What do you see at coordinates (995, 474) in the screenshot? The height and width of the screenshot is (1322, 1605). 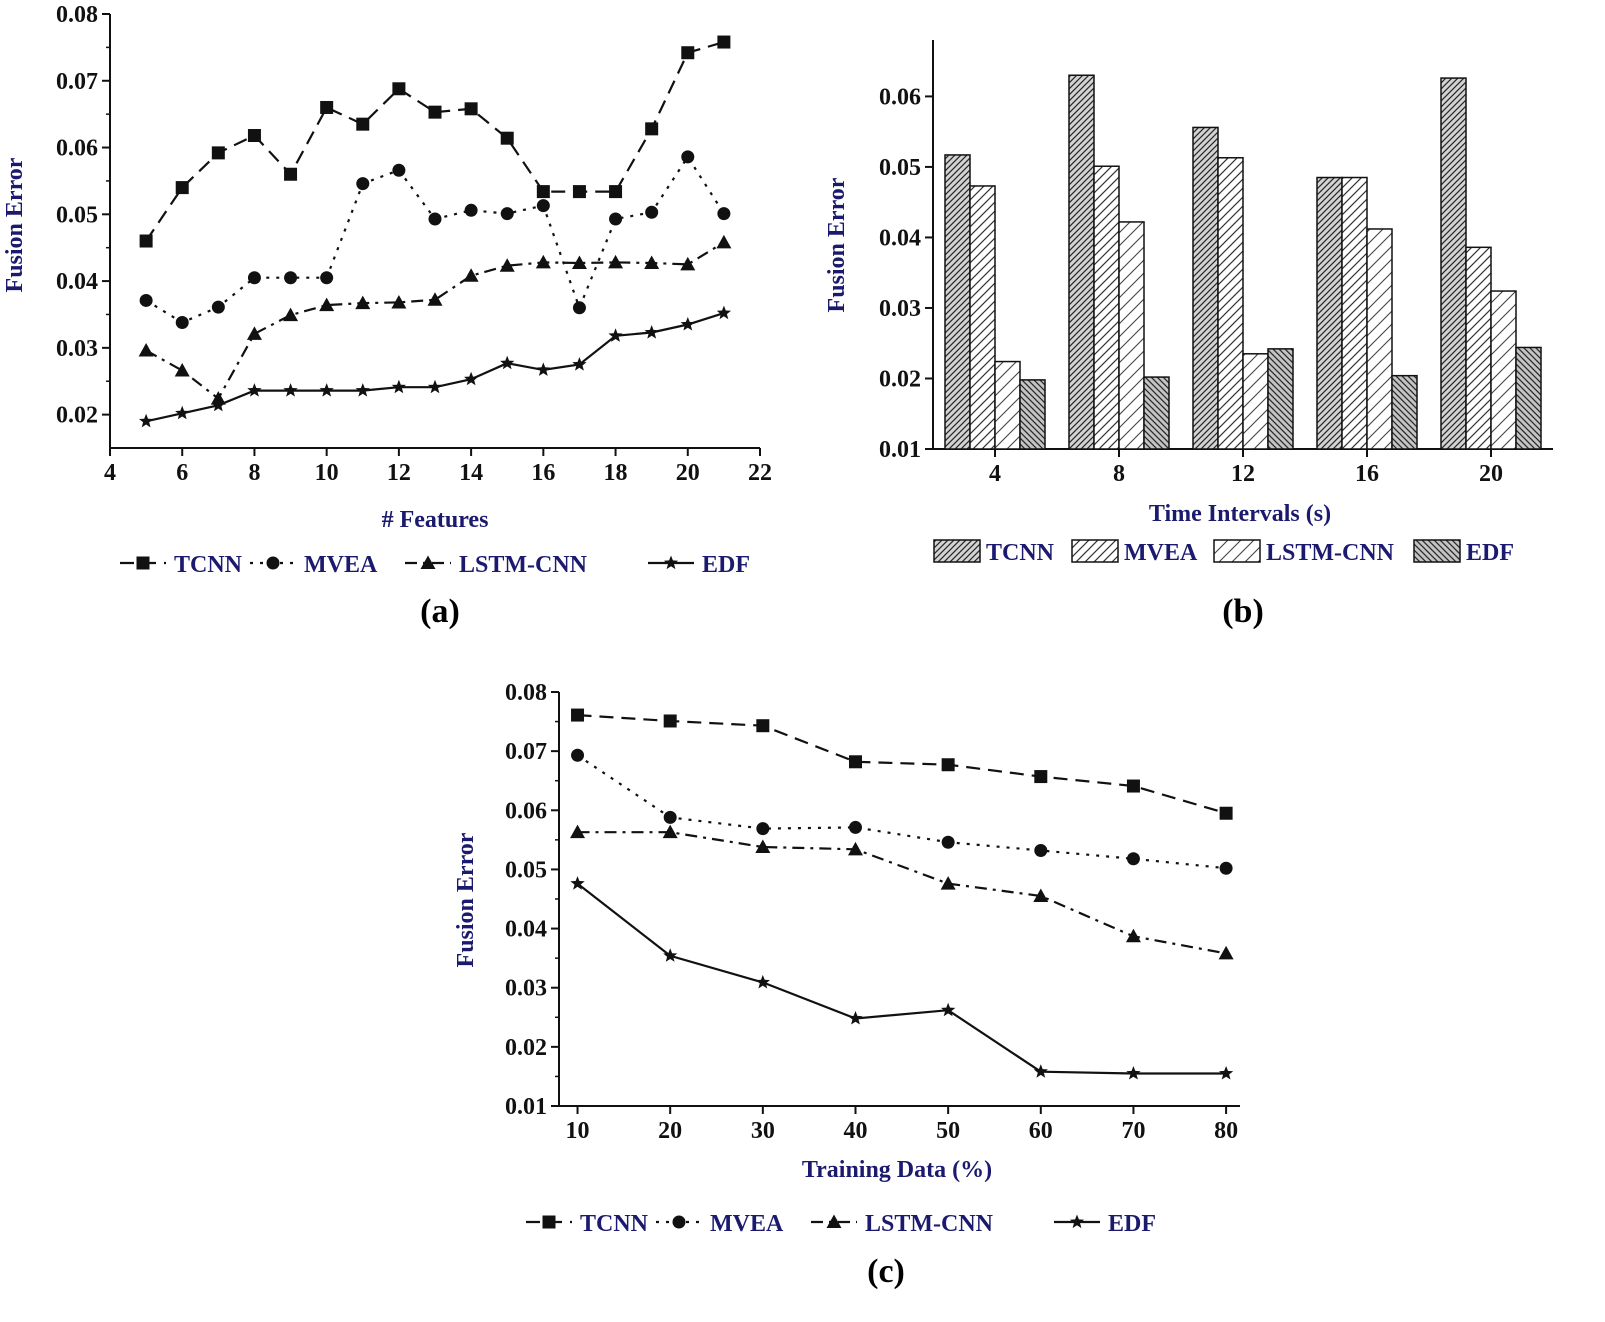 I see `x-tick-label: 4` at bounding box center [995, 474].